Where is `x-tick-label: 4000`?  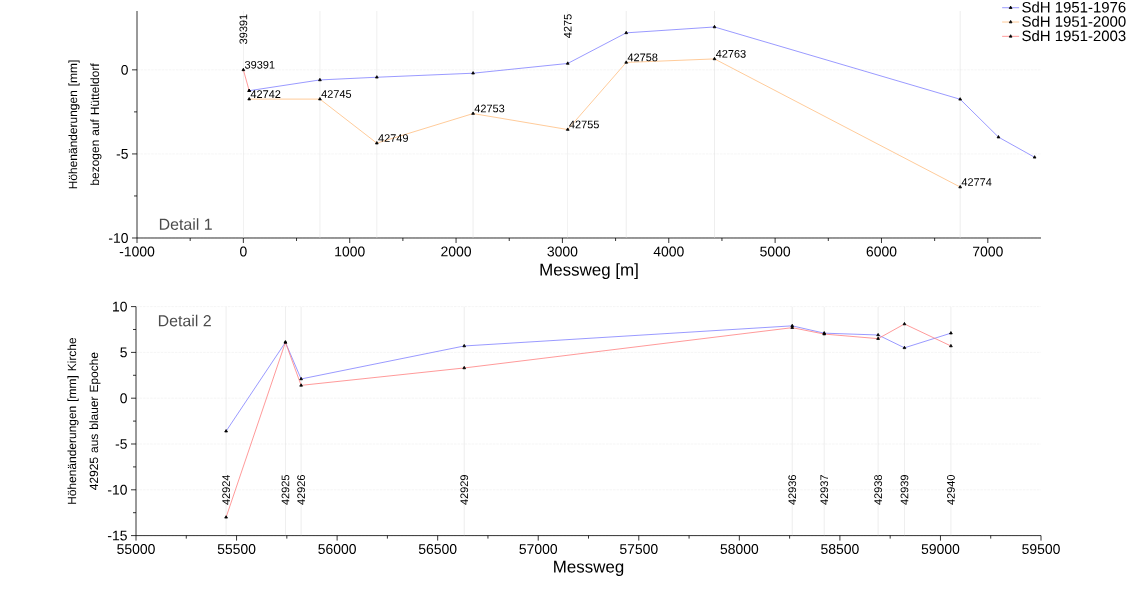
x-tick-label: 4000 is located at coordinates (668, 251).